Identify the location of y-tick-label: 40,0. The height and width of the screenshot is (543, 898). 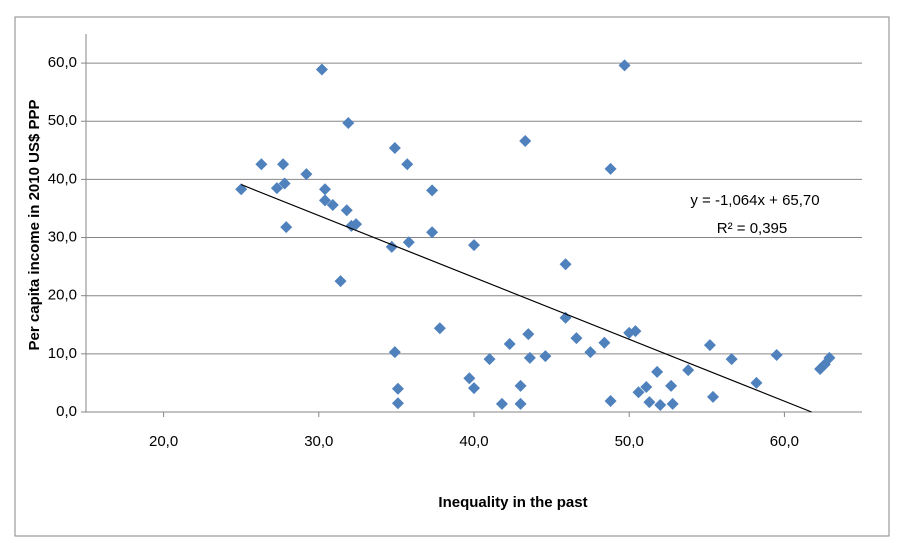
(62, 178).